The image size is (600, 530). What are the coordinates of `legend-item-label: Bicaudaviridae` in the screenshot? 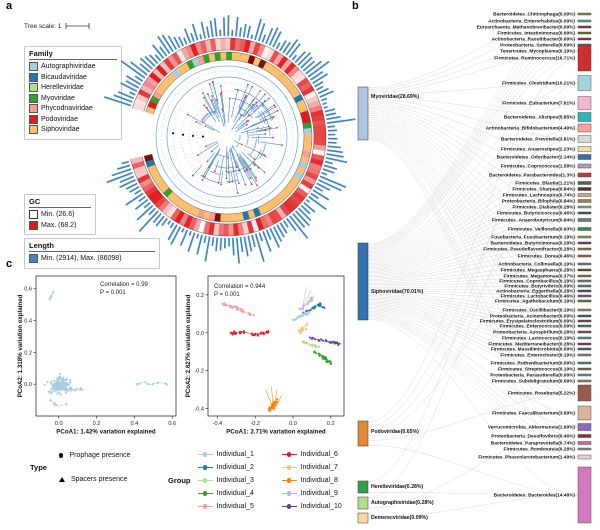 It's located at (64, 77).